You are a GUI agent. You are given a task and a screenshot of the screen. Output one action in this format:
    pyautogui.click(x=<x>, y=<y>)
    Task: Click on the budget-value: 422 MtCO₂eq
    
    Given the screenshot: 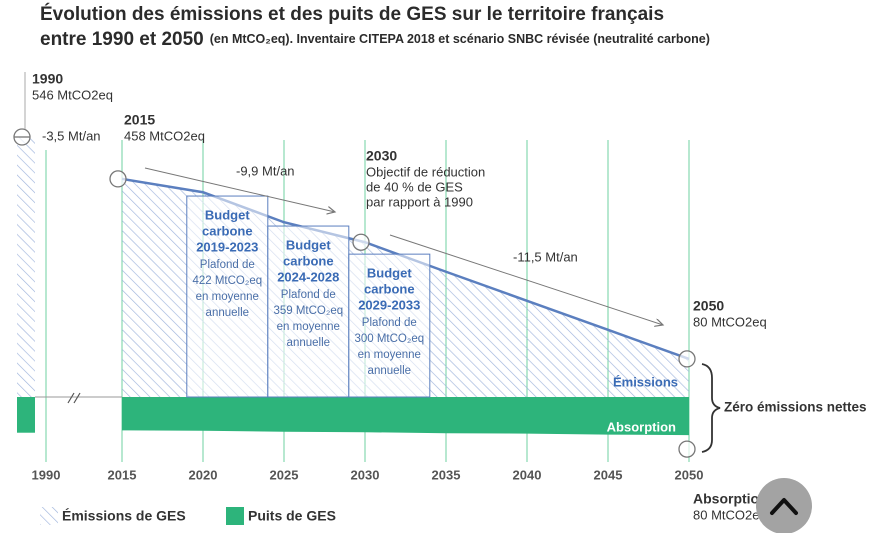 What is the action you would take?
    pyautogui.click(x=227, y=281)
    